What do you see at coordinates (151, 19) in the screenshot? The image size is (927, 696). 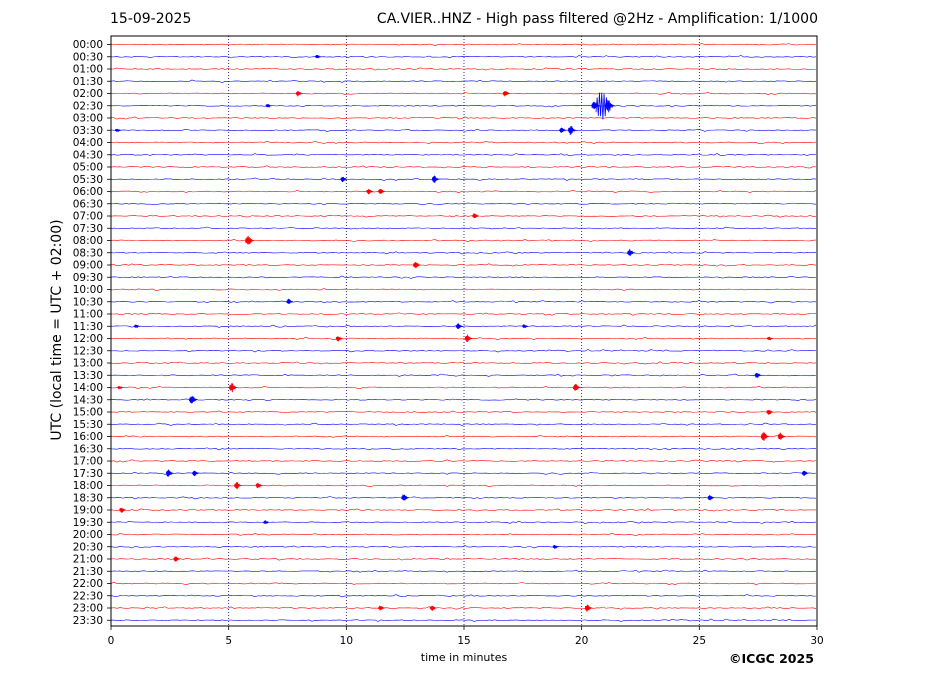 I see `date-label: 15-09-2025` at bounding box center [151, 19].